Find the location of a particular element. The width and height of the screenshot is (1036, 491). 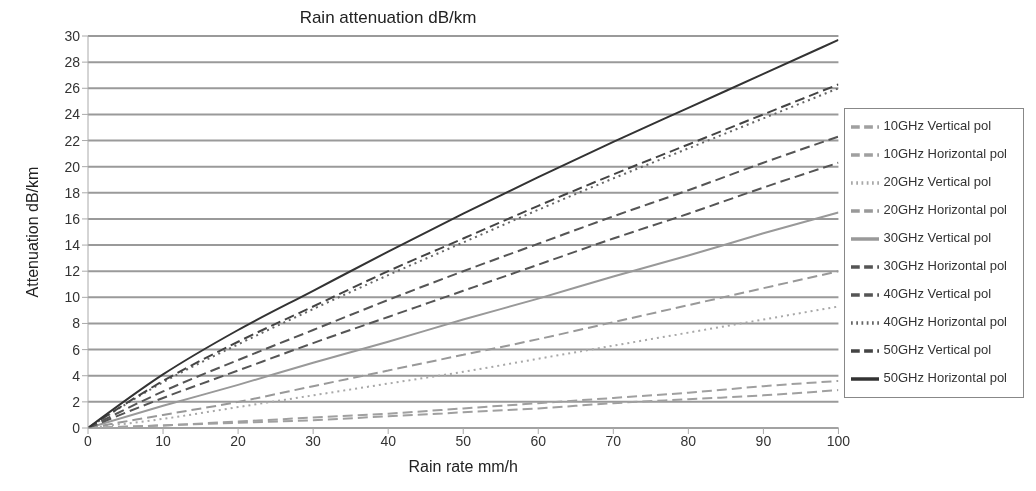

x-tick-label: 30 is located at coordinates (313, 440).